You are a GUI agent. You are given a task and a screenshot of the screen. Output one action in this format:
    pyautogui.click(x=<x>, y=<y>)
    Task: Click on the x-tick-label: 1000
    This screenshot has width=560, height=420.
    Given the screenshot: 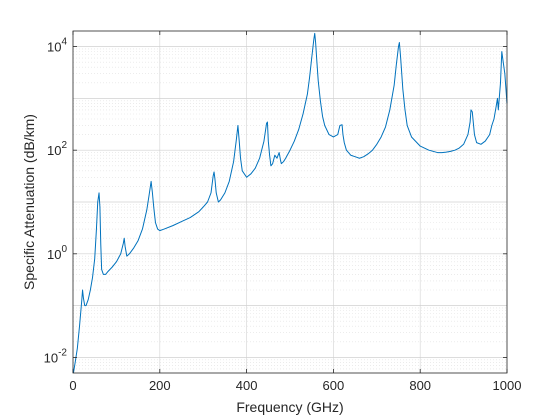 What is the action you would take?
    pyautogui.click(x=507, y=385)
    